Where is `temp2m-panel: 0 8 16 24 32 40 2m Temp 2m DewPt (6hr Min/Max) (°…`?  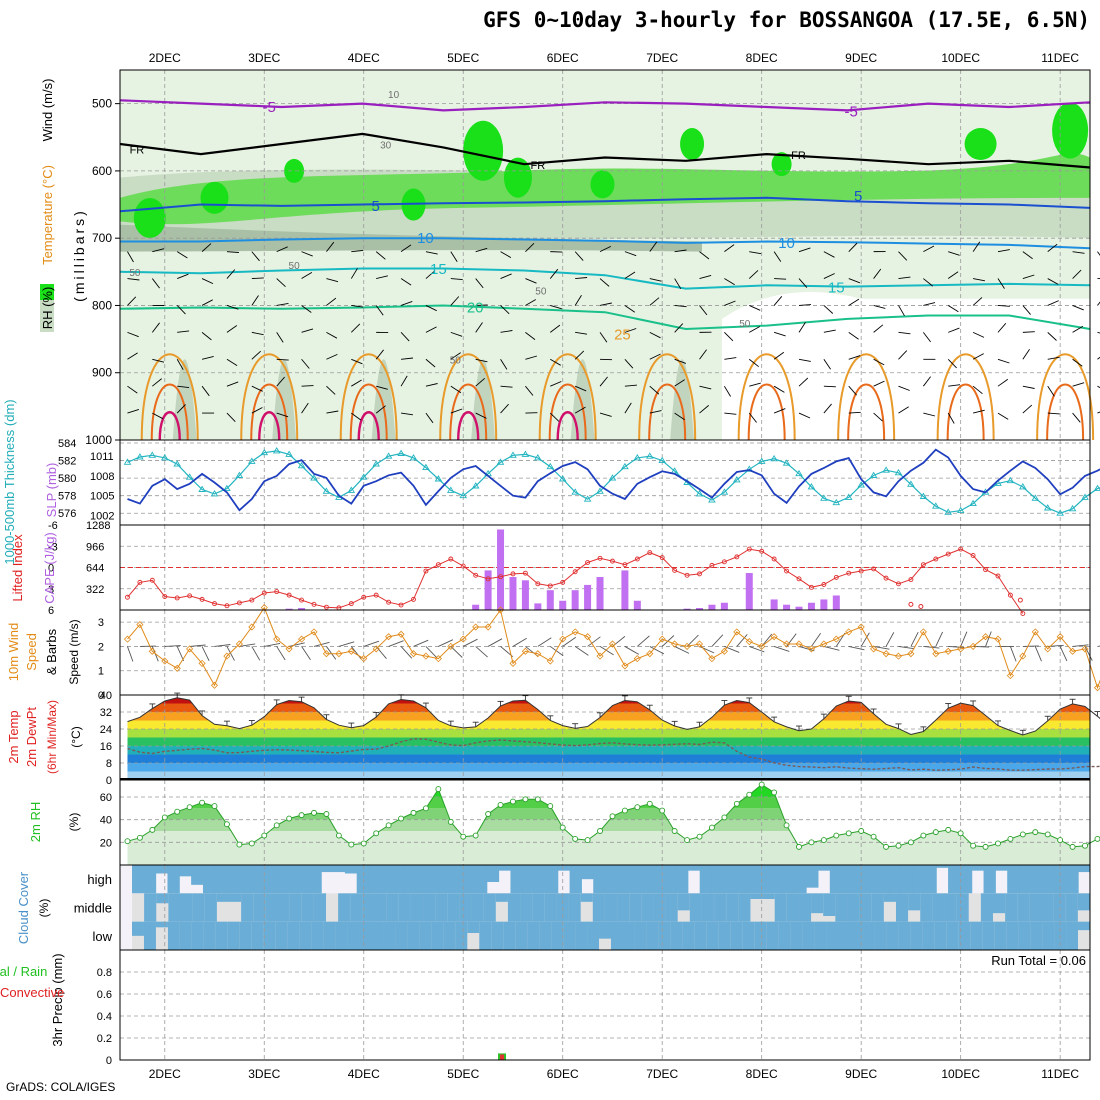
temp2m-panel: 0 8 16 24 32 40 2m Temp 2m DewPt (6hr Min/Max) (°… is located at coordinates (553, 738).